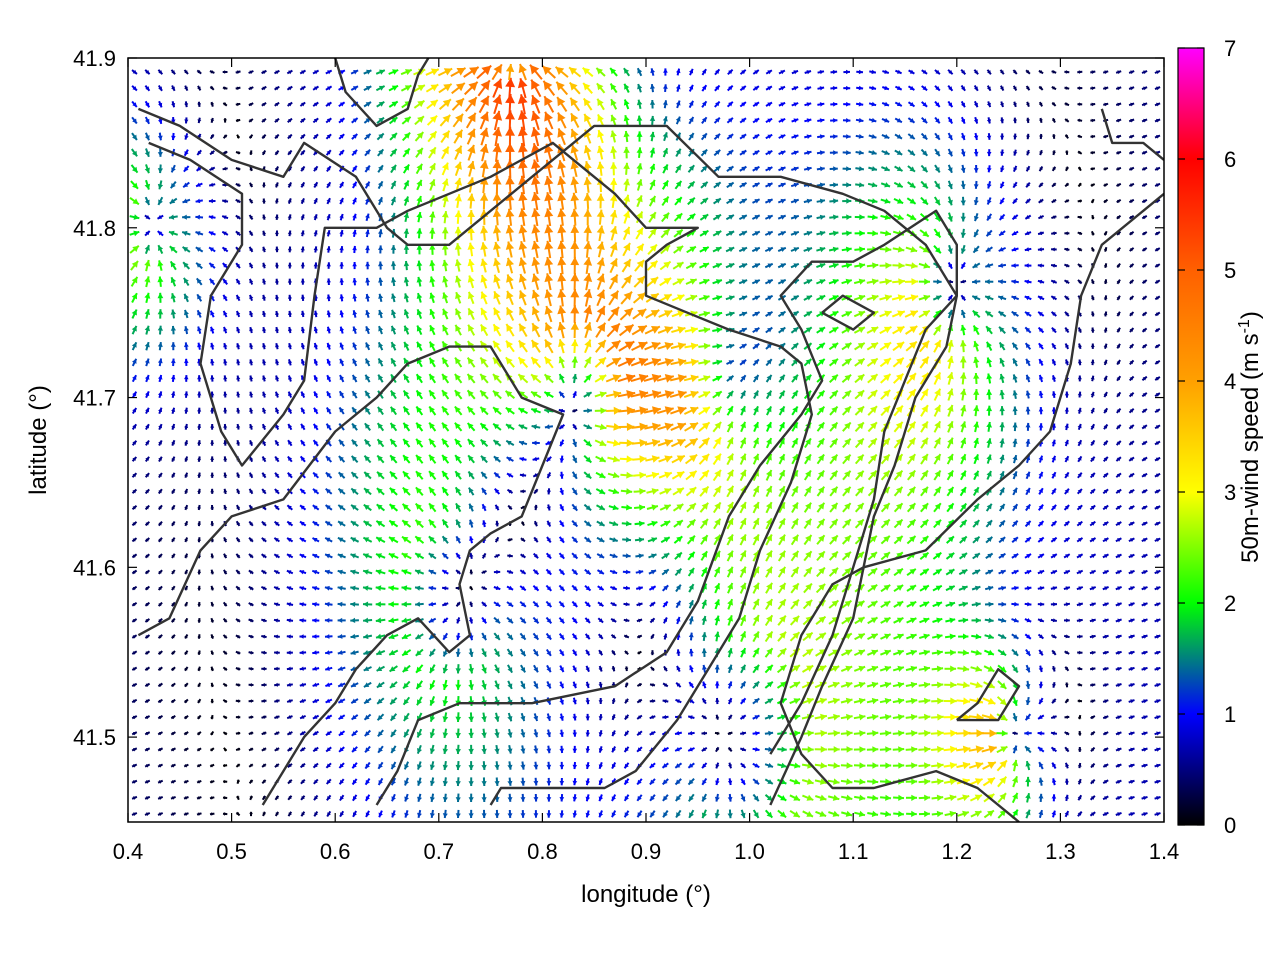 The height and width of the screenshot is (960, 1280). What do you see at coordinates (1164, 851) in the screenshot?
I see `x-tick-label: 1.4` at bounding box center [1164, 851].